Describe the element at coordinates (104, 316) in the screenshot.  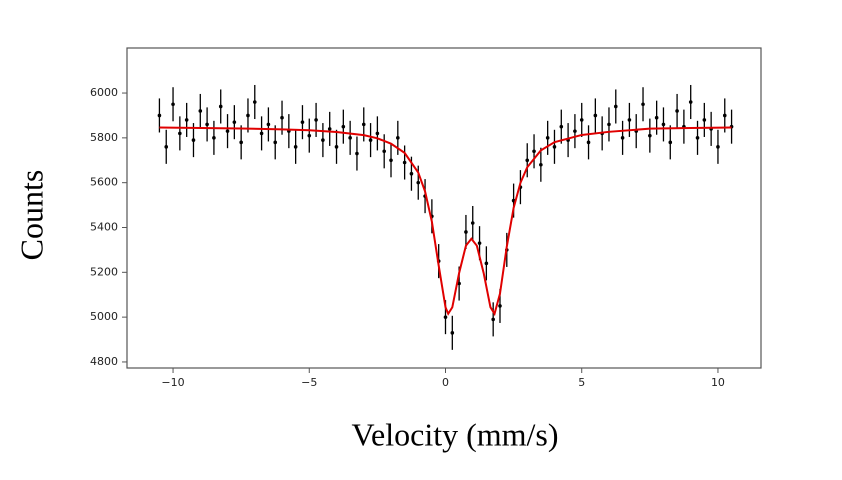
I see `y-tick-label: 5000` at that location.